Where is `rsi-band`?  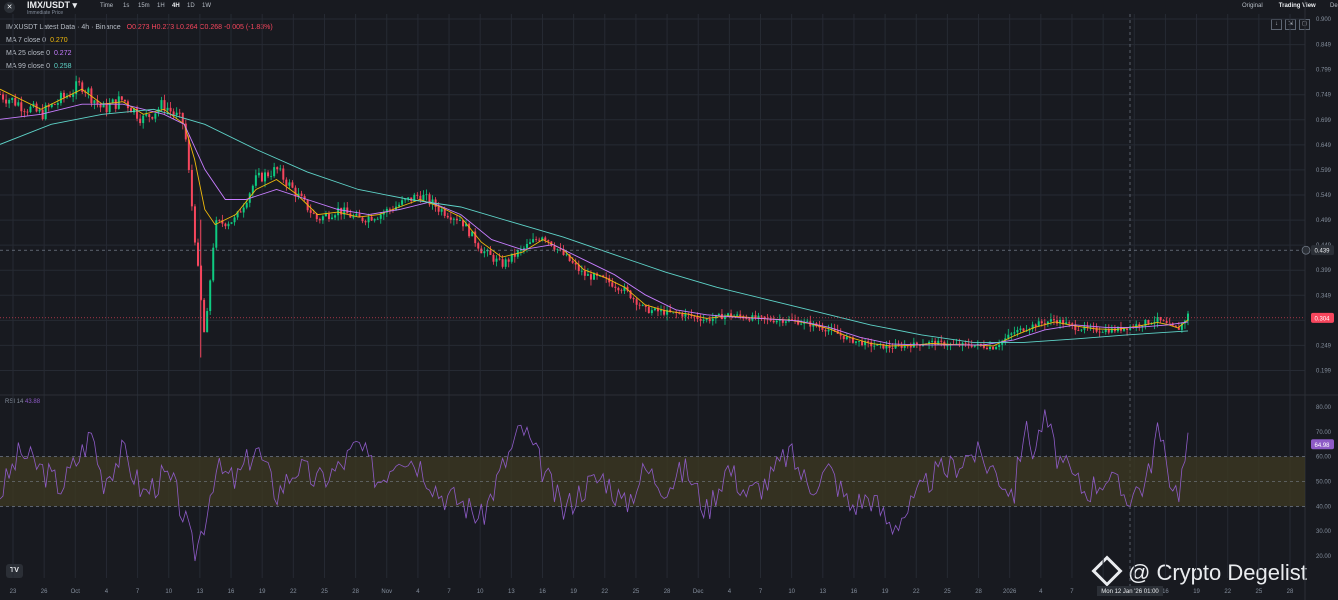 rsi-band is located at coordinates (652, 481).